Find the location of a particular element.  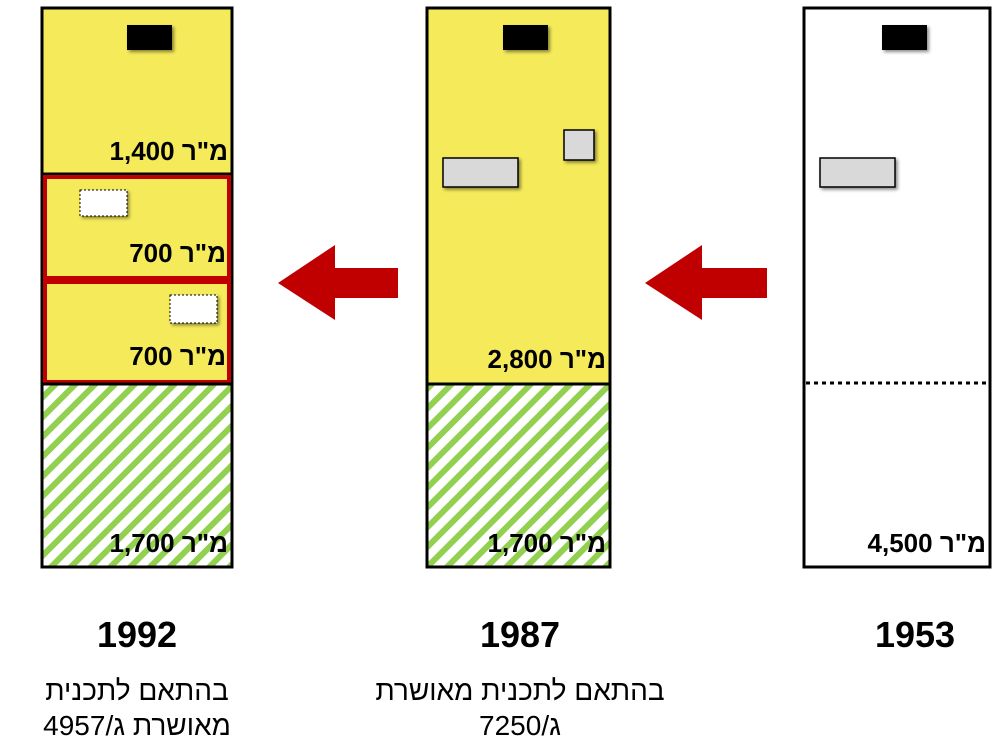

column-1987: 2,800 מ"ר 1,700 מ"ר is located at coordinates (518, 287).